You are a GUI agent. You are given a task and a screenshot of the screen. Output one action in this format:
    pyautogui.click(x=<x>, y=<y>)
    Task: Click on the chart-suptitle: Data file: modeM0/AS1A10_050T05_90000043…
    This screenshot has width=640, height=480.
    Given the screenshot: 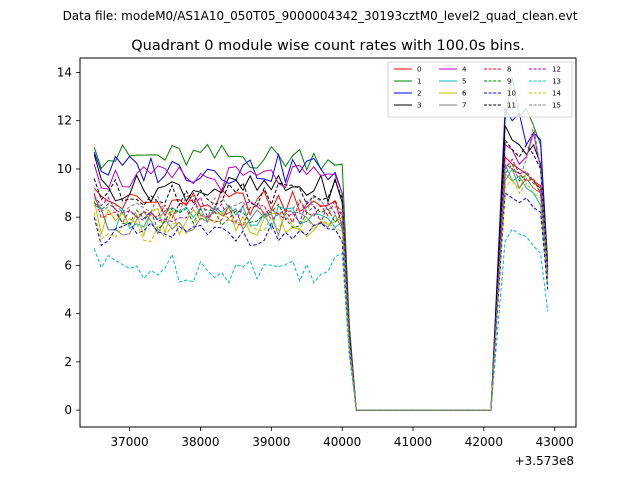 What is the action you would take?
    pyautogui.click(x=320, y=16)
    